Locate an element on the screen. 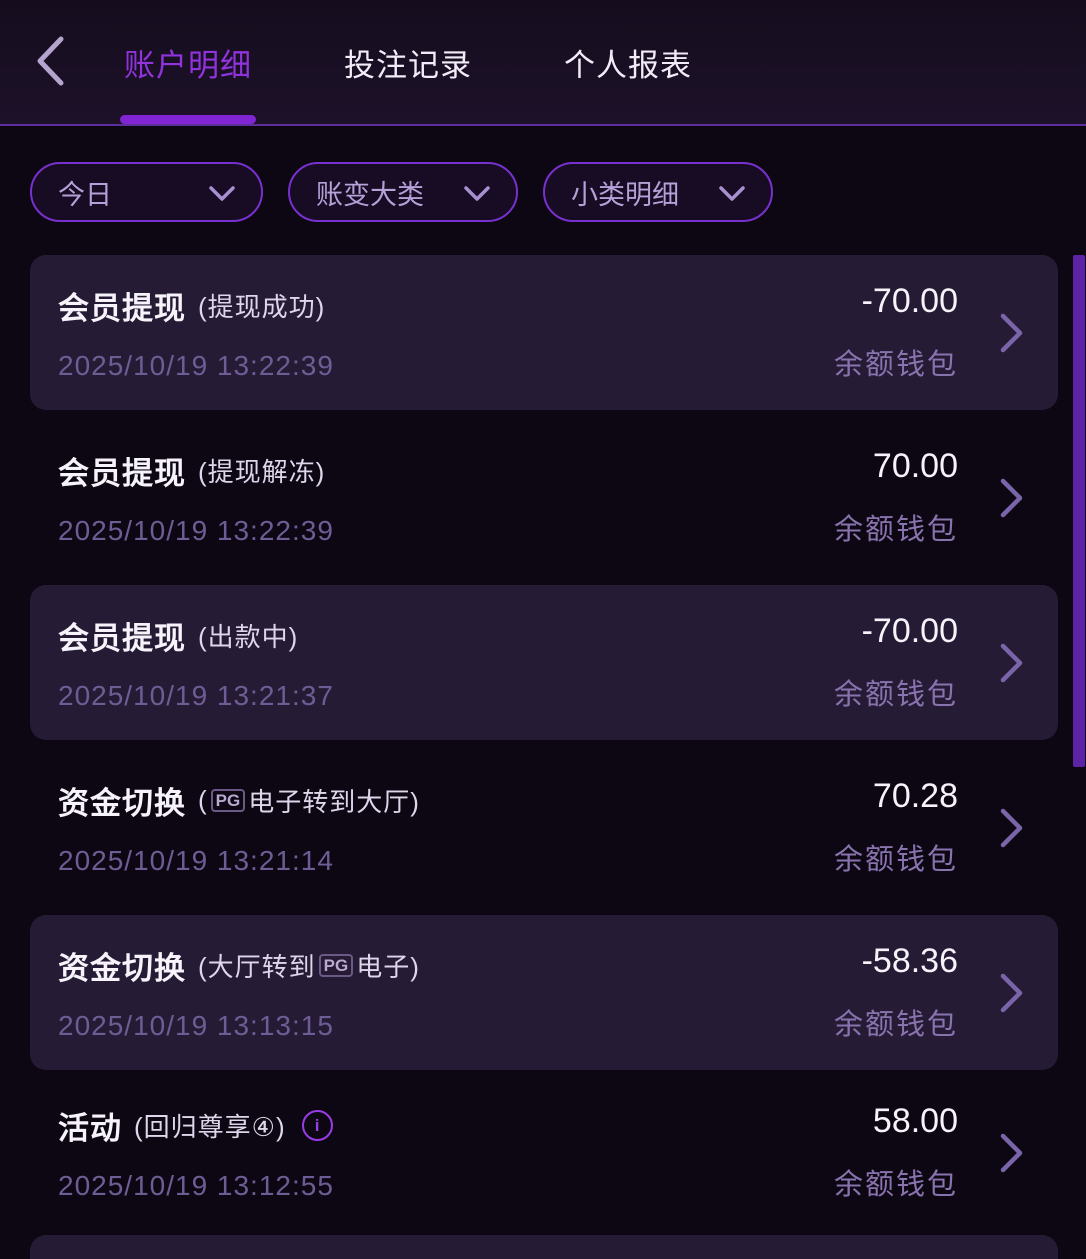  list-item-partial is located at coordinates (544, 1247).